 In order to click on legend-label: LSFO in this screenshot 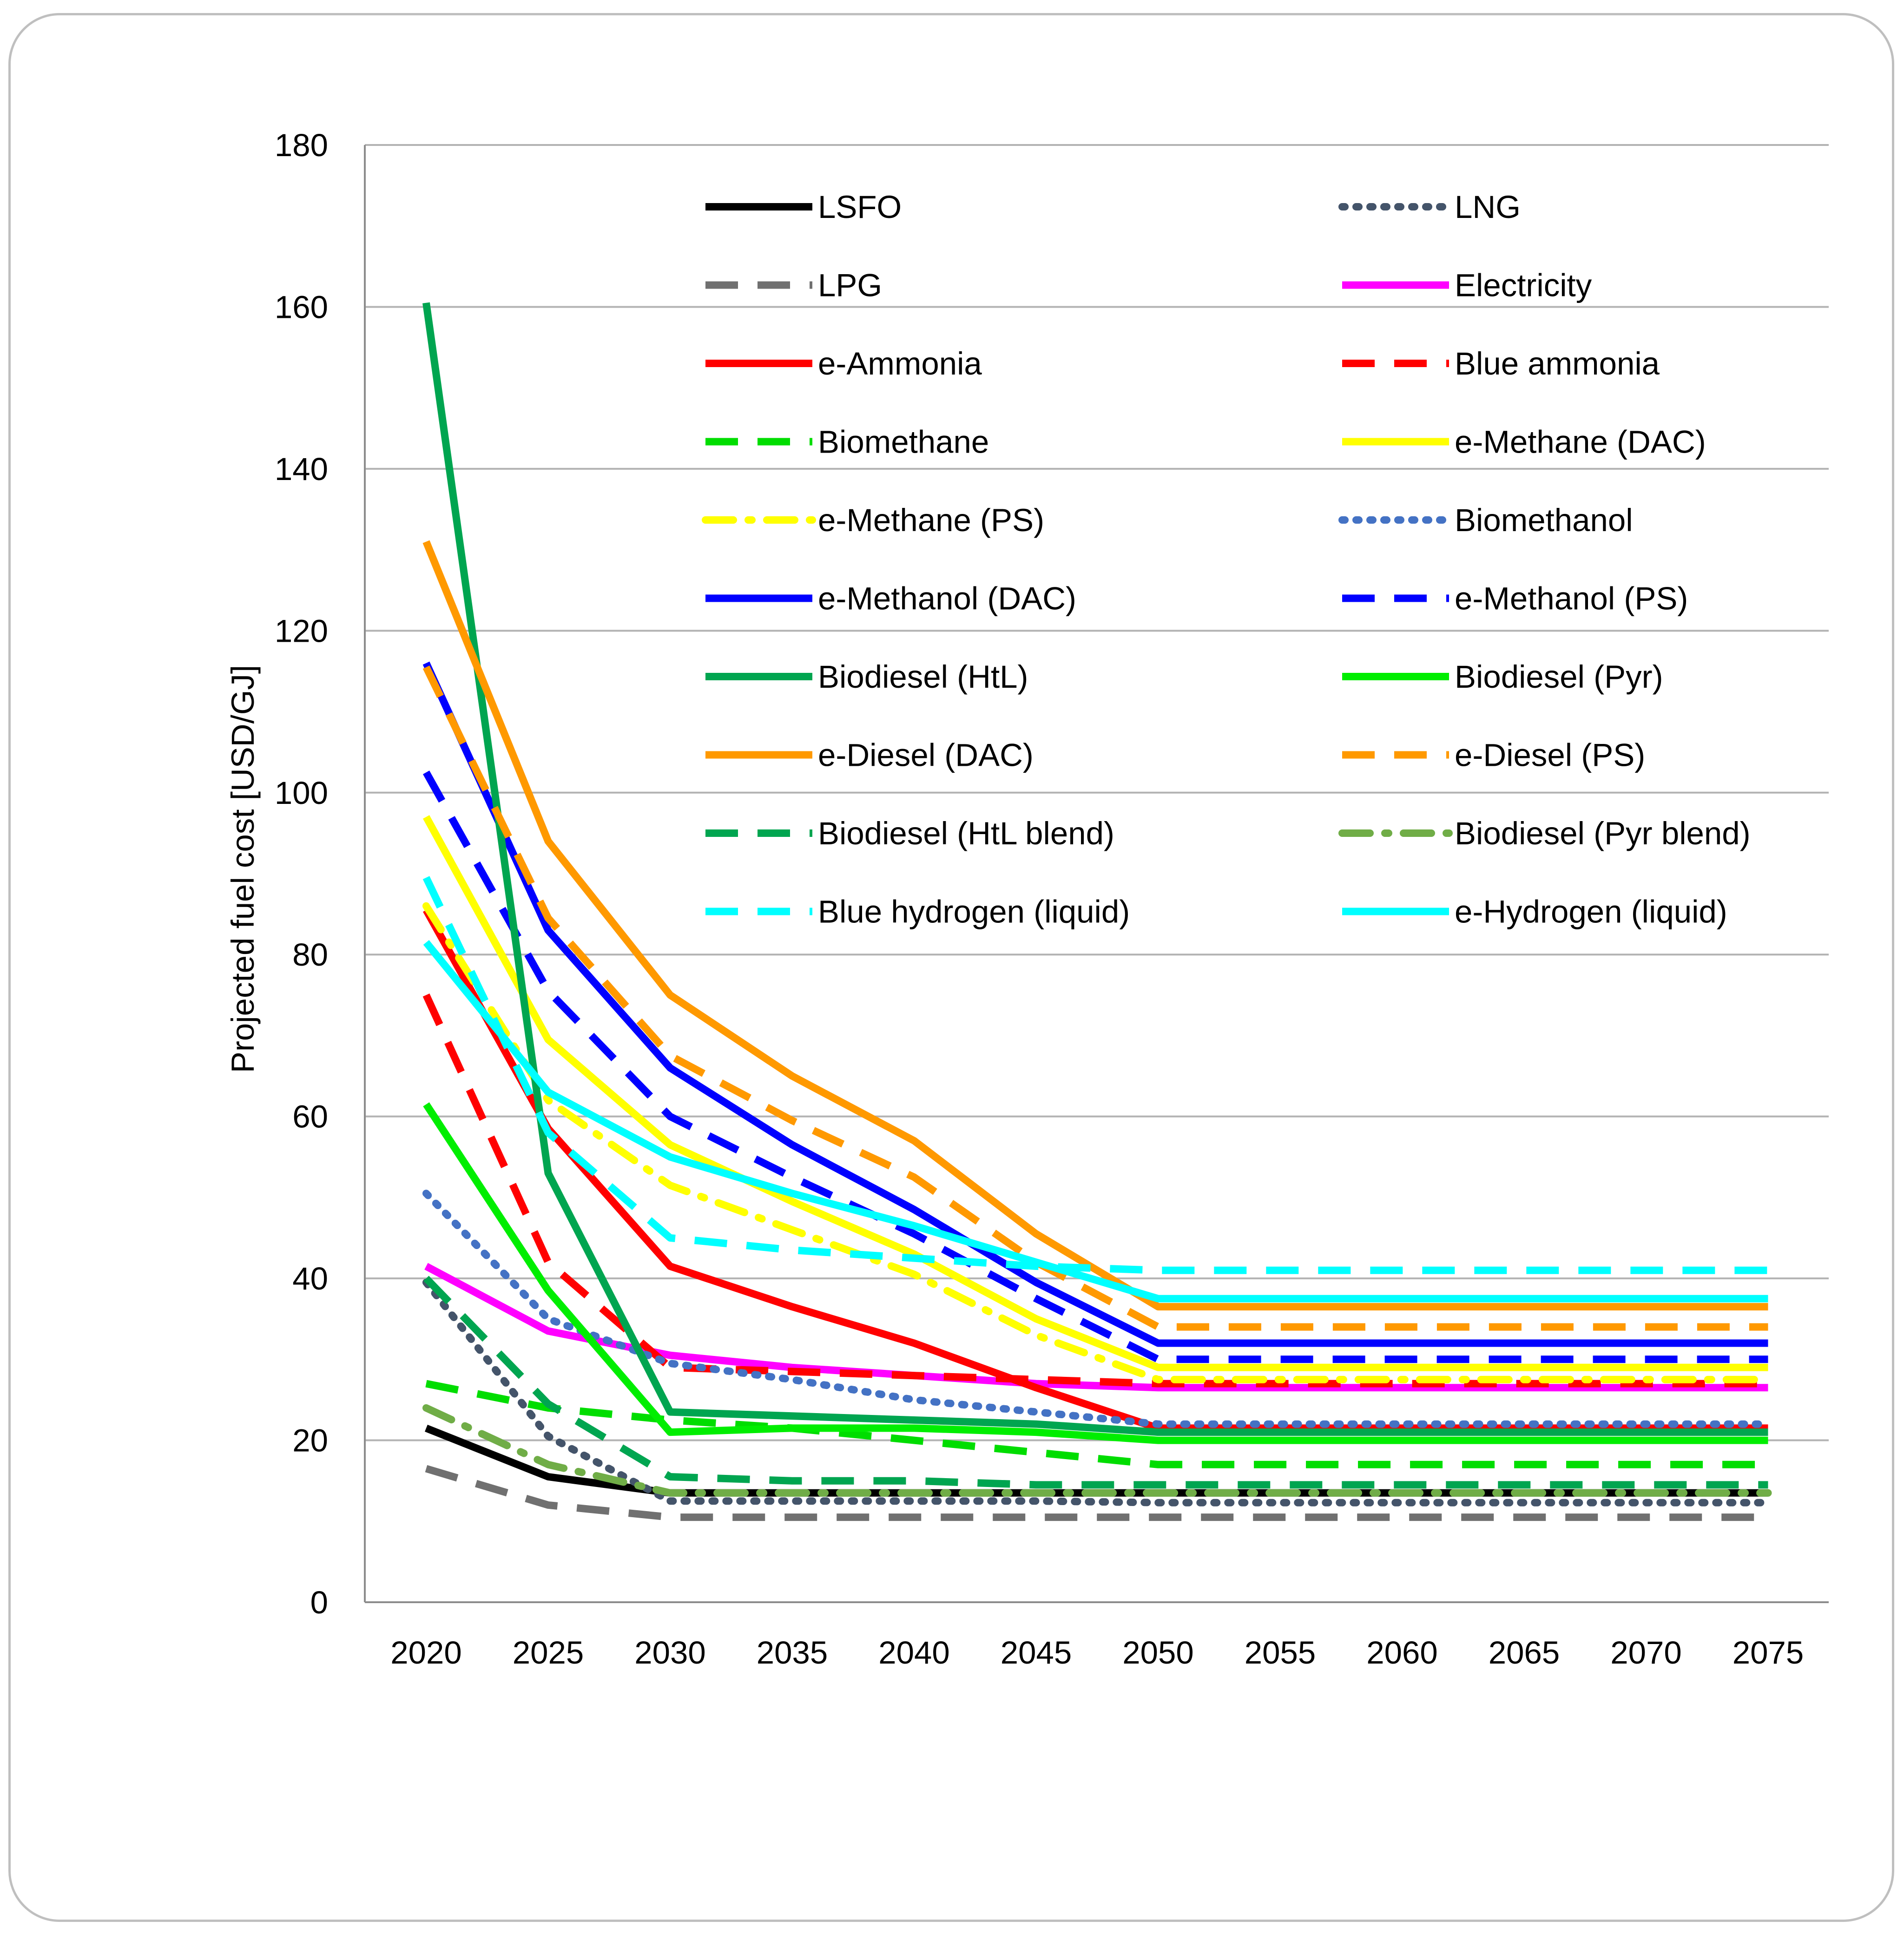, I will do `click(860, 207)`.